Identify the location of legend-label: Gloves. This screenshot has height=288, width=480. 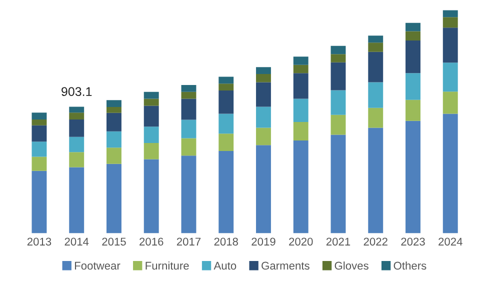
(351, 265).